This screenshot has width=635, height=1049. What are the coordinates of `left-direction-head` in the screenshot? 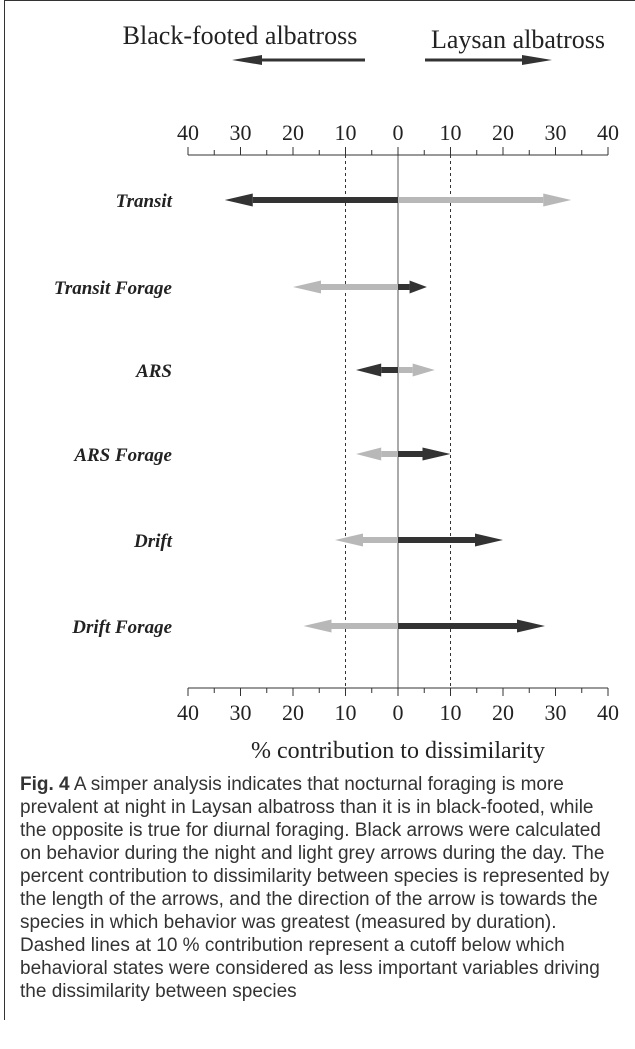 It's located at (247, 60).